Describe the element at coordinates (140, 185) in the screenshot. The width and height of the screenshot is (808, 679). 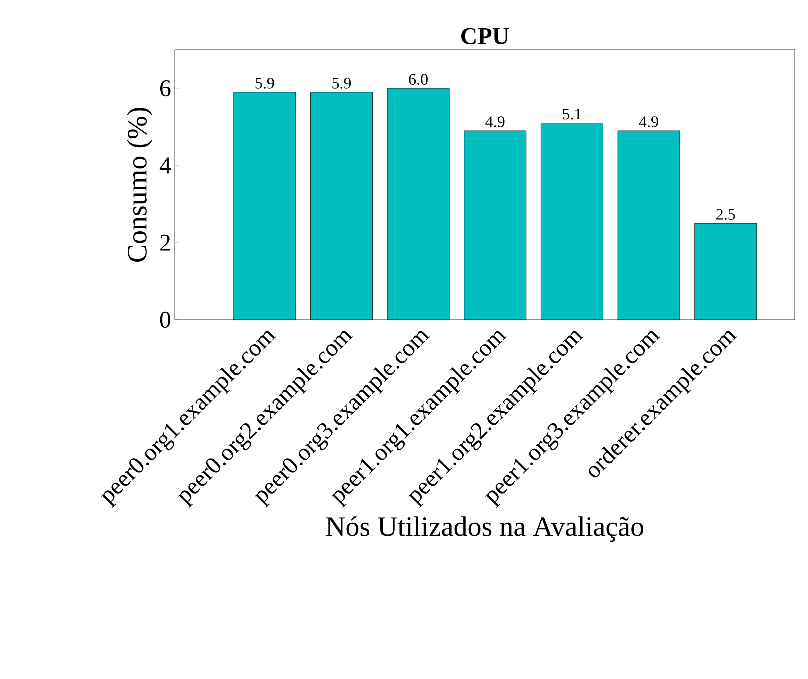
I see `y-axis-title: Consumo (%)` at that location.